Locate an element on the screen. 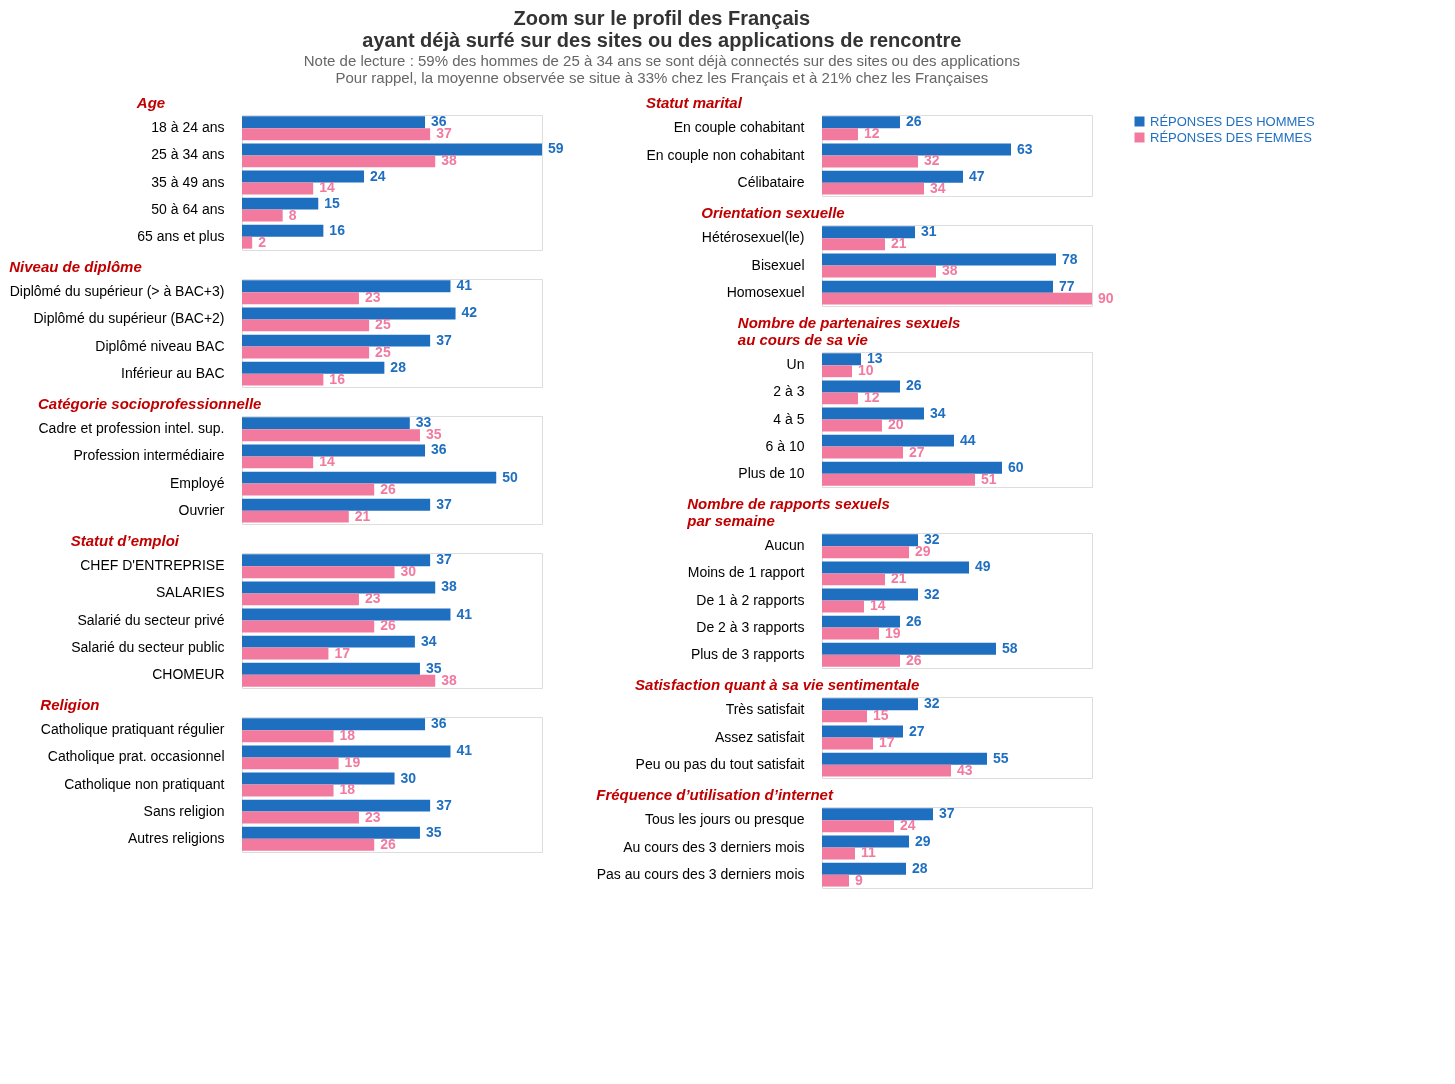  y-tick-label: CHOMEUR is located at coordinates (188, 673).